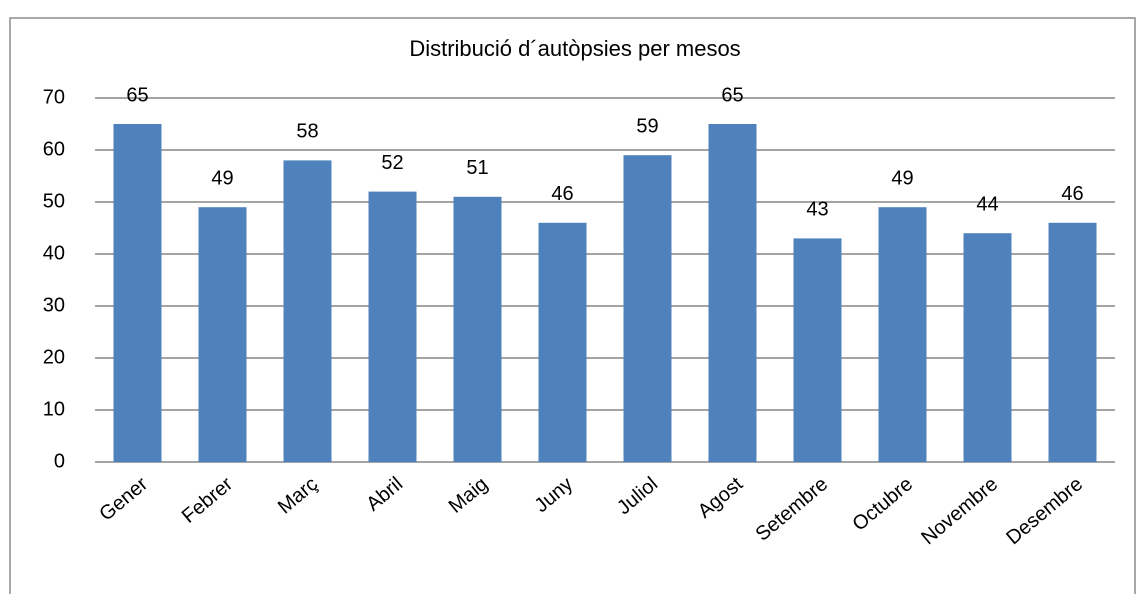 This screenshot has height=594, width=1139. What do you see at coordinates (554, 495) in the screenshot?
I see `x-tick-label: Juny` at bounding box center [554, 495].